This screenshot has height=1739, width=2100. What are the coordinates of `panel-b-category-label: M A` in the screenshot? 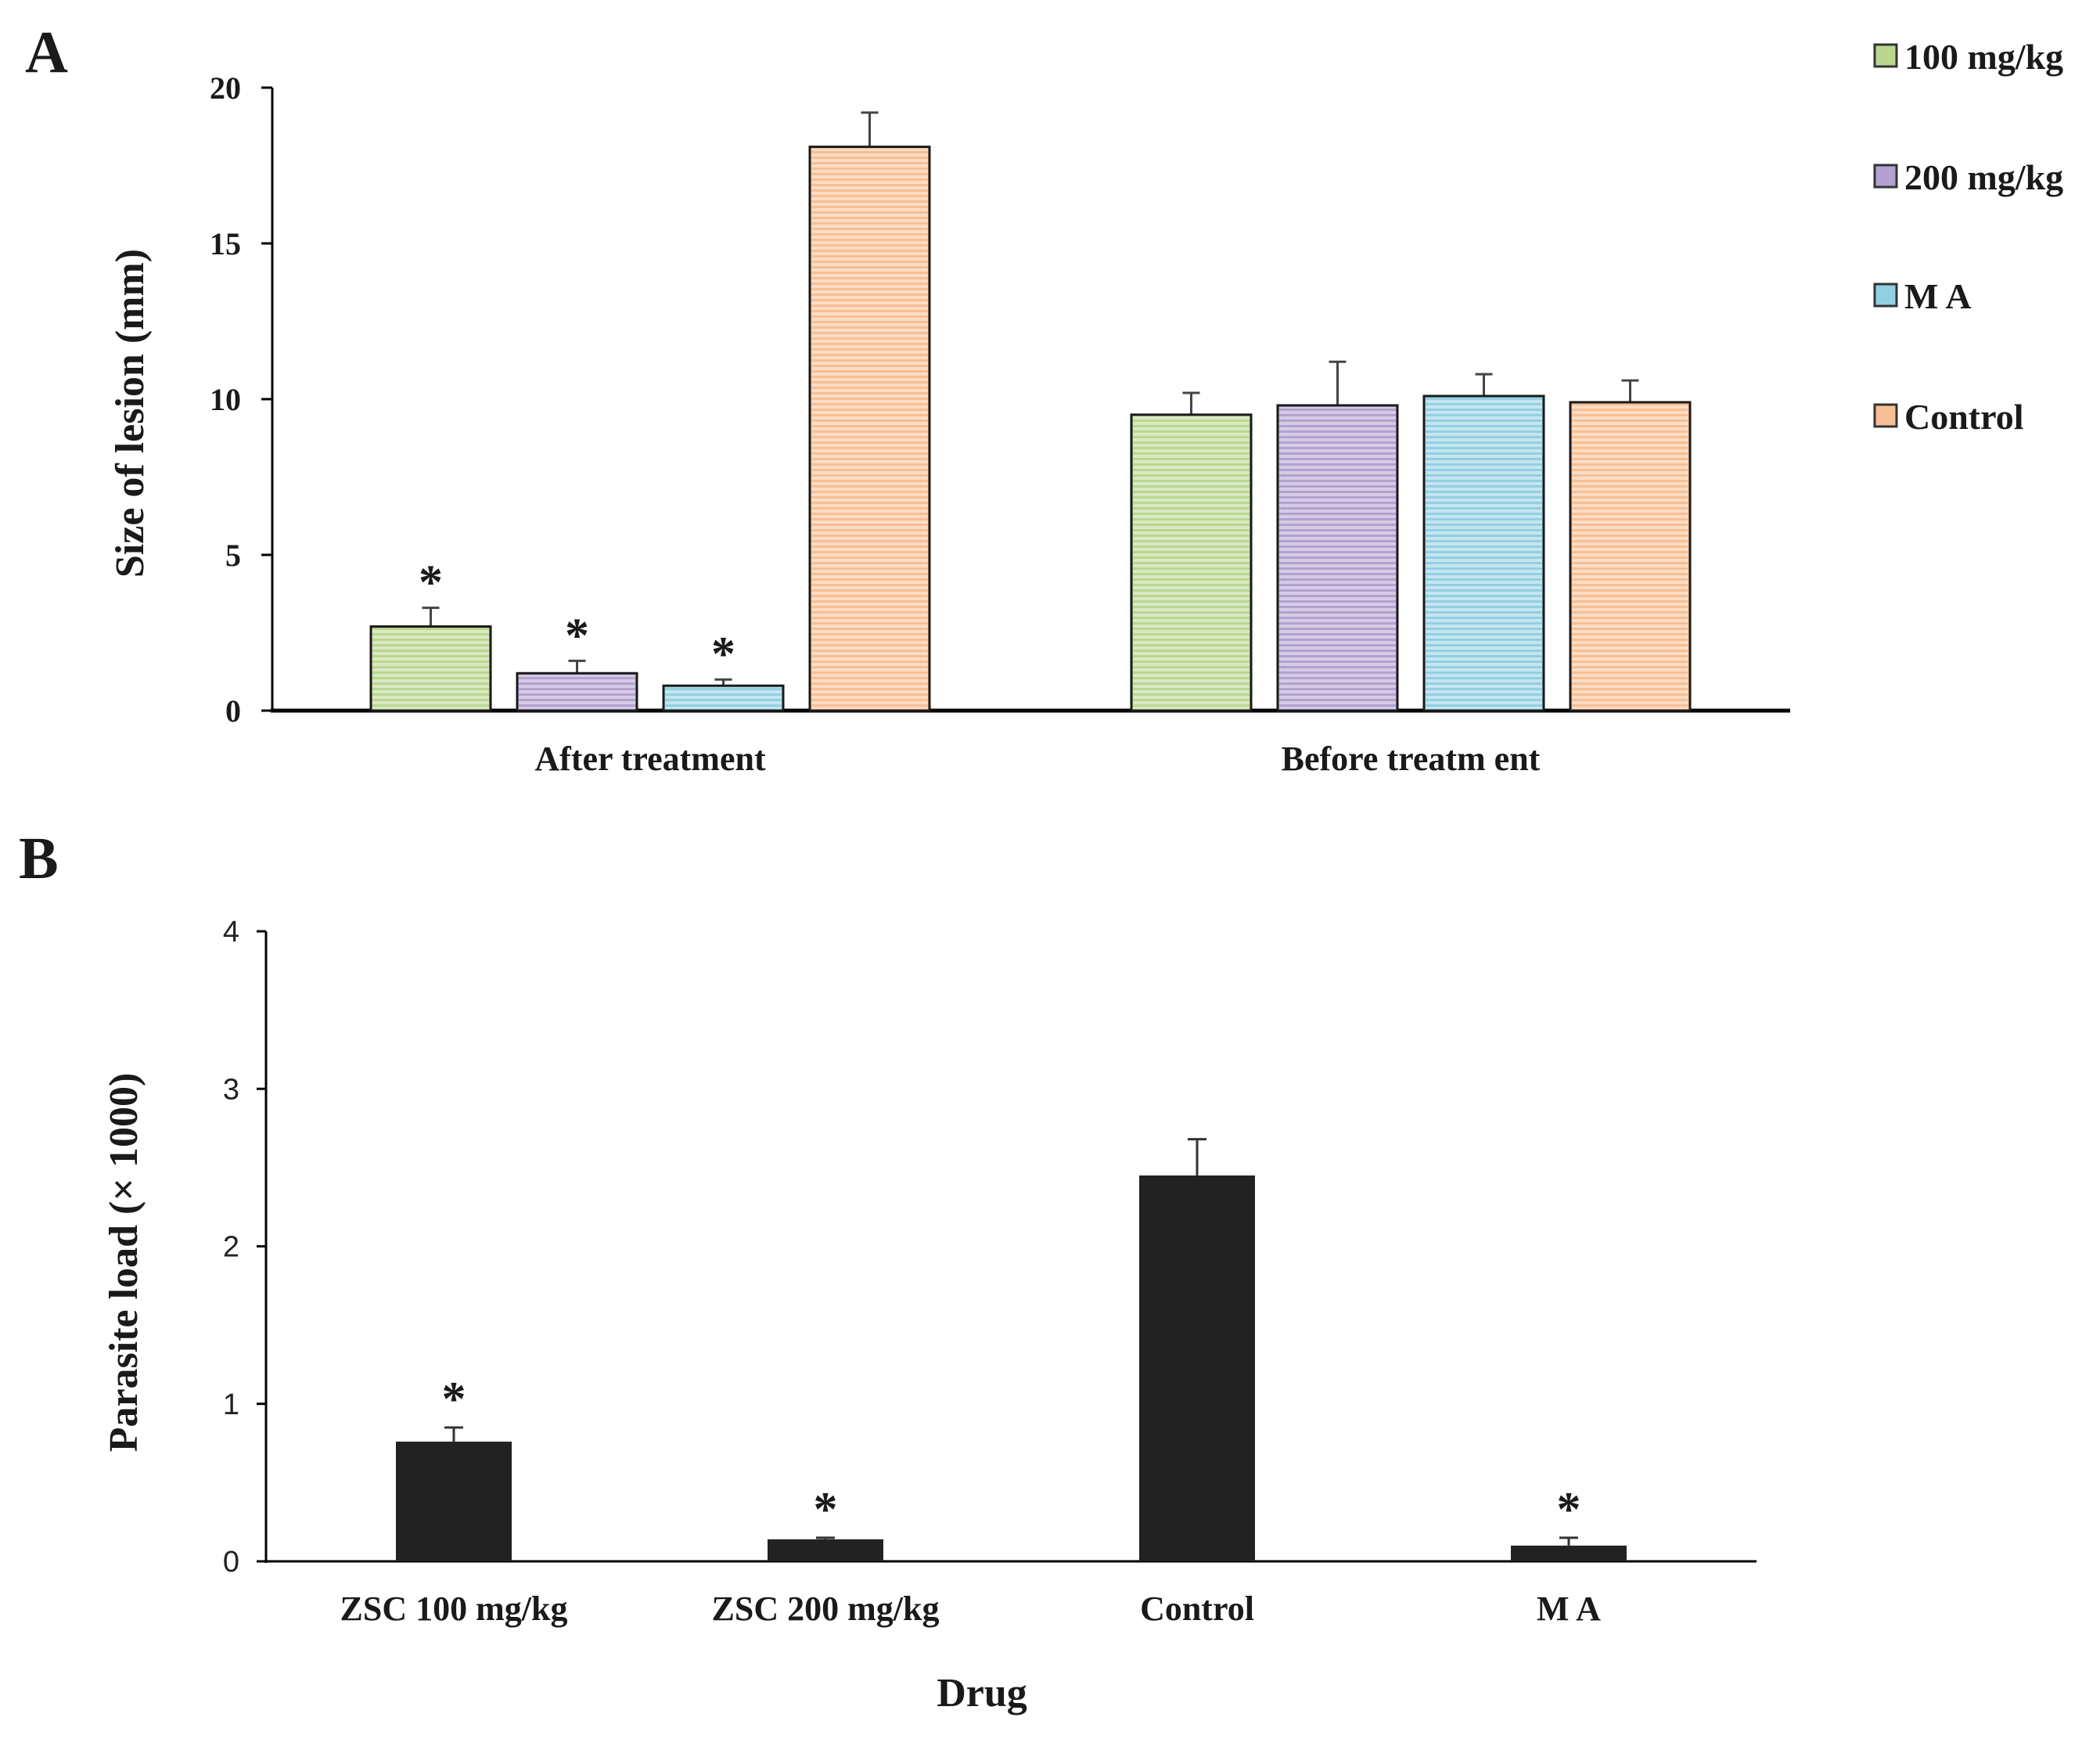 It's located at (1569, 1609).